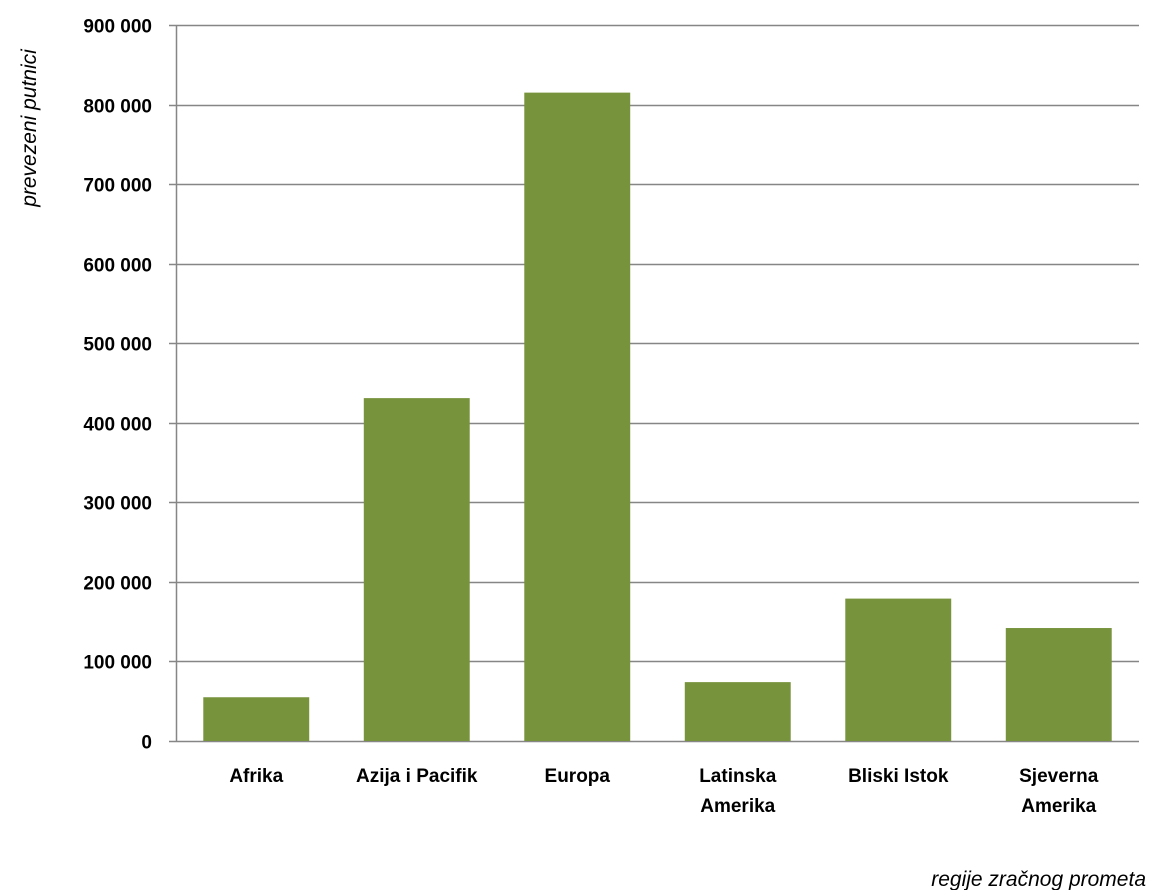  Describe the element at coordinates (898, 776) in the screenshot. I see `x-tick-label: Bliski Istok` at that location.